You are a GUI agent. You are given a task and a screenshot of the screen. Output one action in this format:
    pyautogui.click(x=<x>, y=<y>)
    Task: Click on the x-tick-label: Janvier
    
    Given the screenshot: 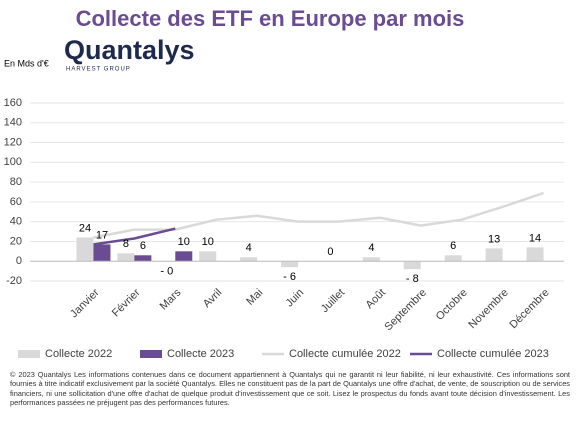 What is the action you would take?
    pyautogui.click(x=85, y=303)
    